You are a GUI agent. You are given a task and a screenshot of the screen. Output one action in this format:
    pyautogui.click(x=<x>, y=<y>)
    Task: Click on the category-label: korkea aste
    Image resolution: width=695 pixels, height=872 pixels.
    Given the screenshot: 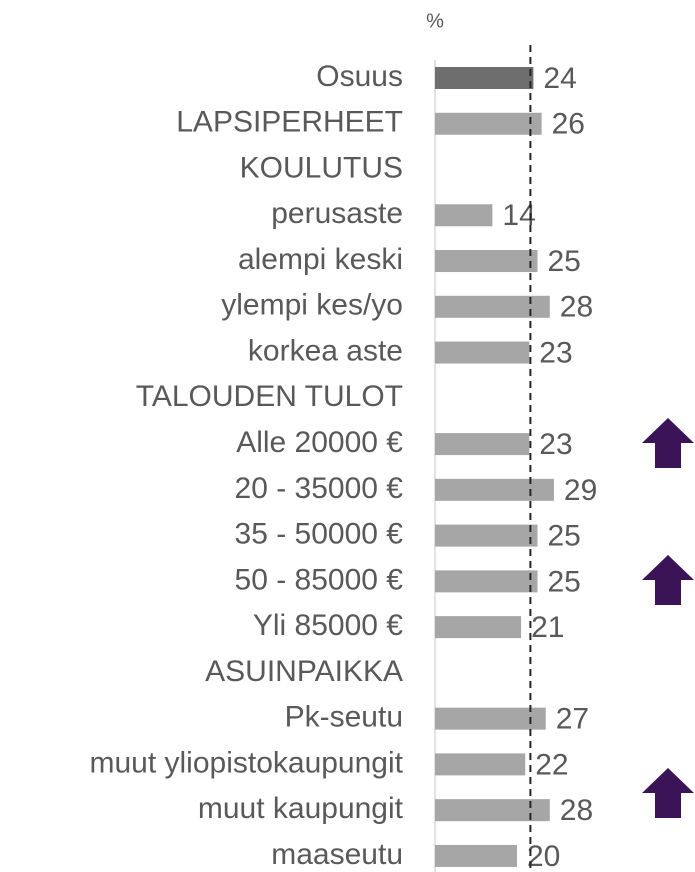 What is the action you would take?
    pyautogui.click(x=325, y=350)
    